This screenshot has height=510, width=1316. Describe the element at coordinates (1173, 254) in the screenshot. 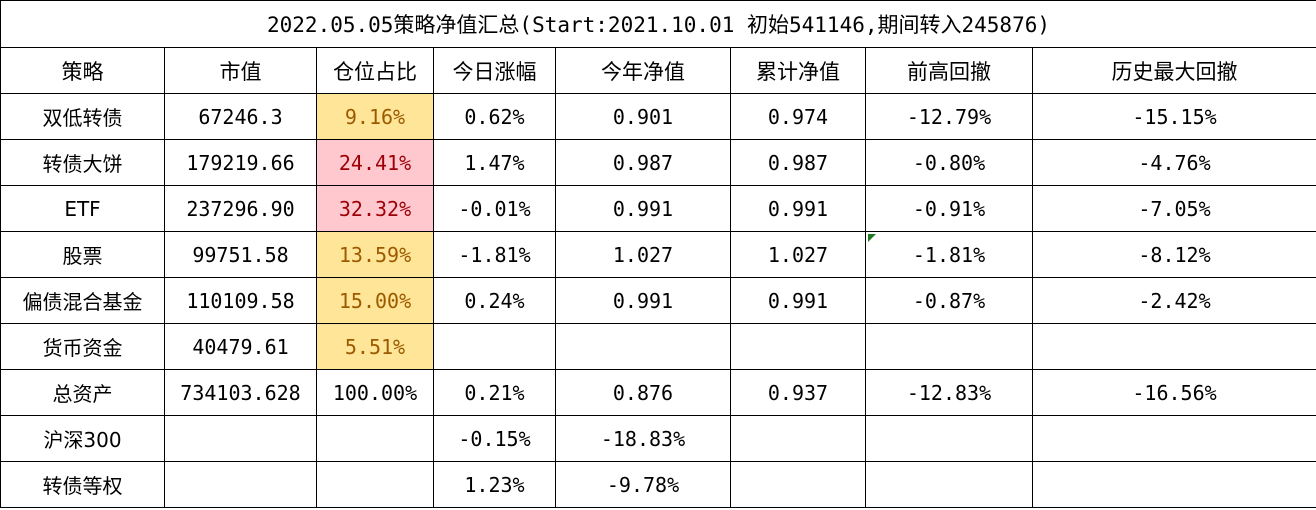

I see `cell-max-drawdown: -8.12%` at that location.